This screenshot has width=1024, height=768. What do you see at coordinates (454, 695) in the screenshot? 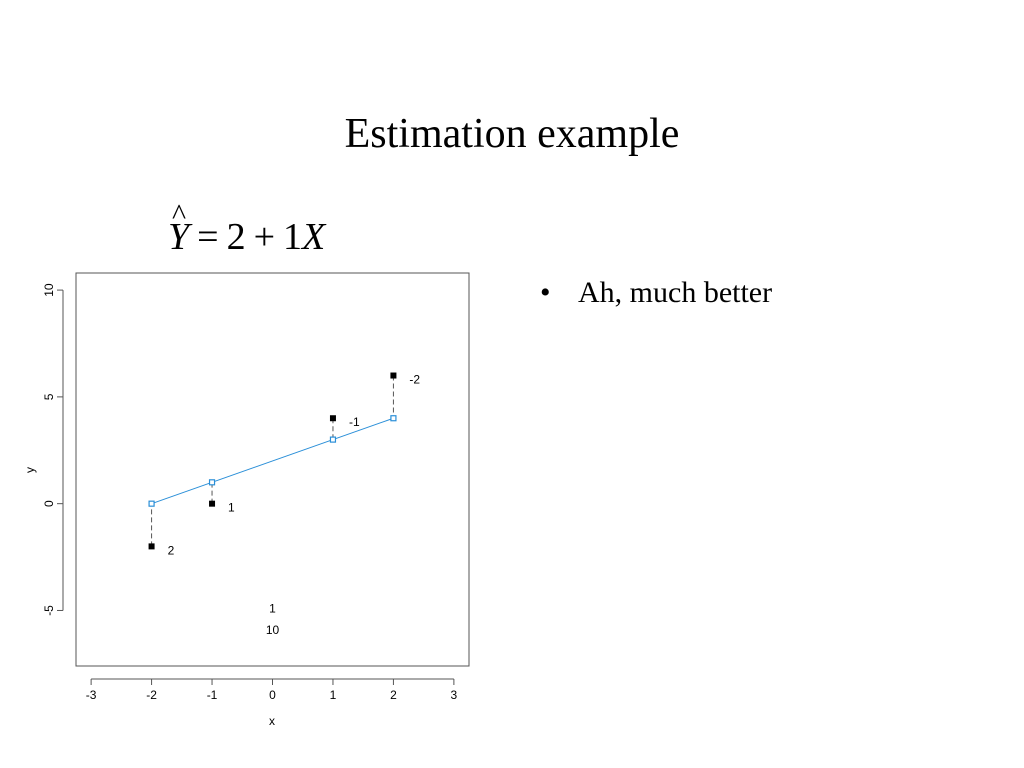
I see `x-tick-label: 3` at bounding box center [454, 695].